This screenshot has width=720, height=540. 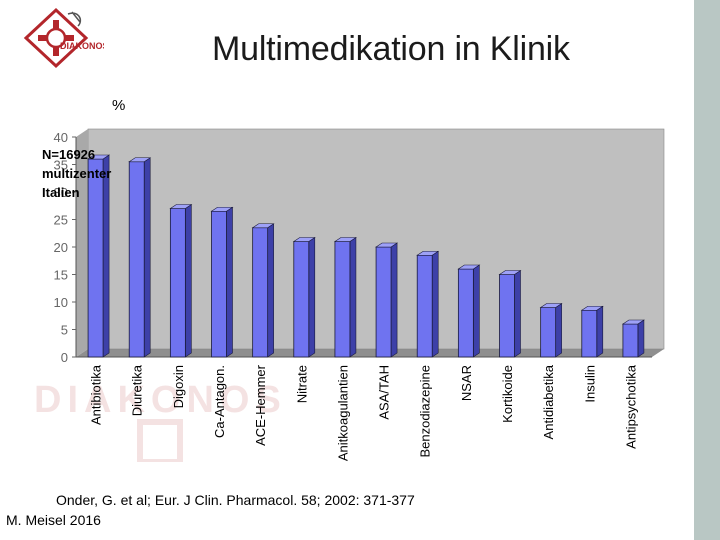 I want to click on x-tick-label: Diuretika, so click(x=137, y=390).